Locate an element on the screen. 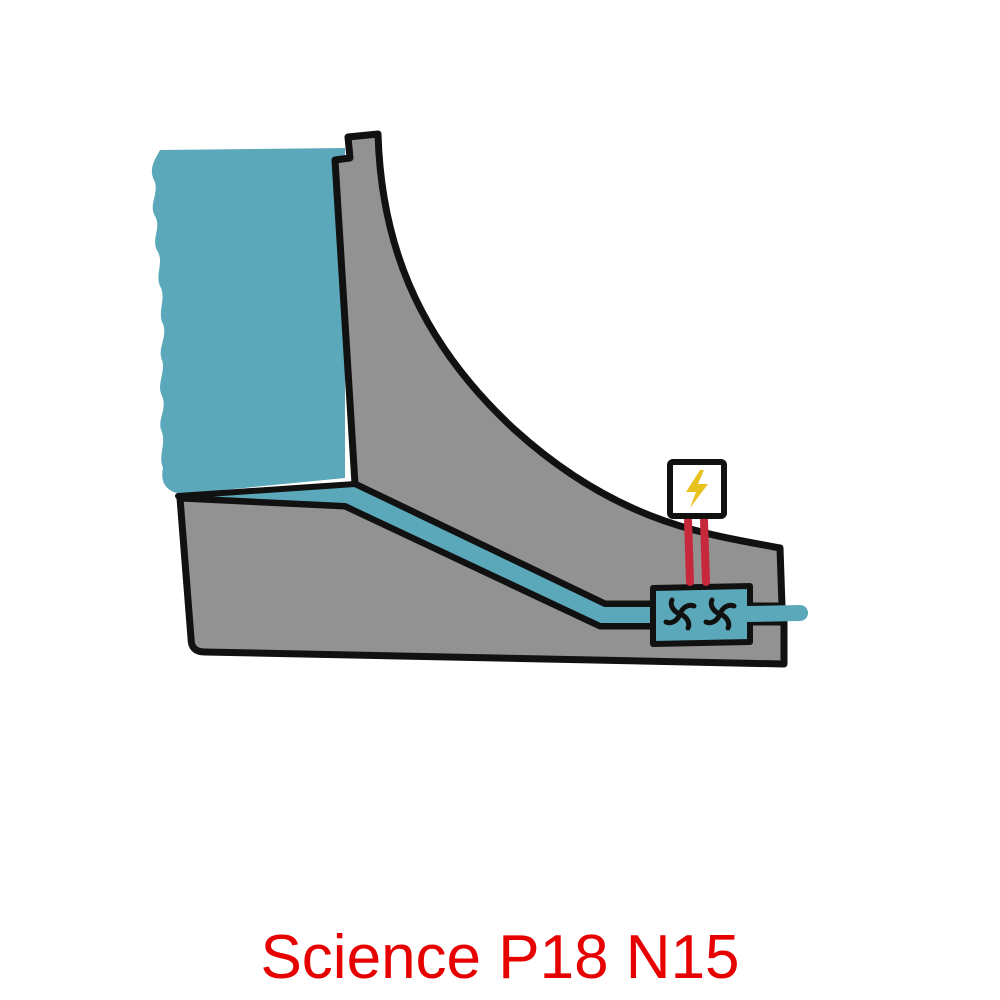 Image resolution: width=1000 pixels, height=1000 pixels. figure-caption: Science P18 N15 is located at coordinates (500, 957).